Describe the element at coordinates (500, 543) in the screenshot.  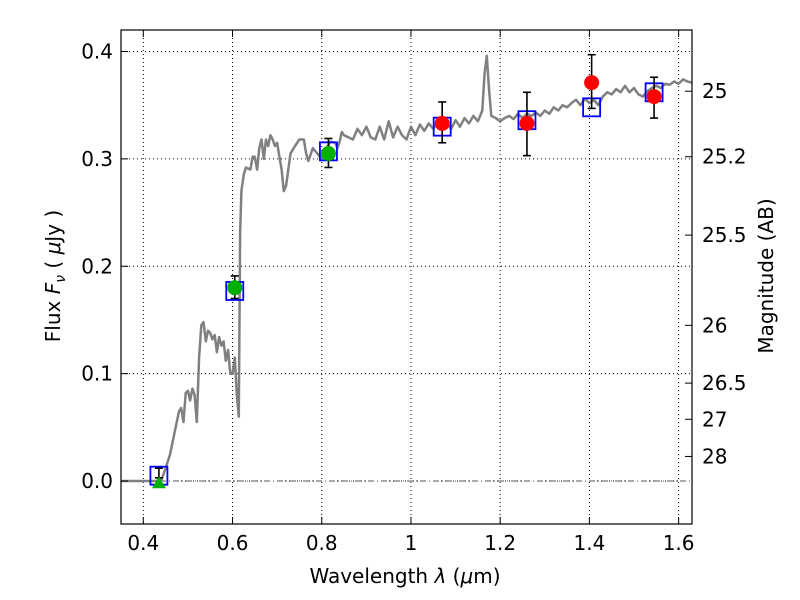
I see `x-tick-label: 1.2` at that location.